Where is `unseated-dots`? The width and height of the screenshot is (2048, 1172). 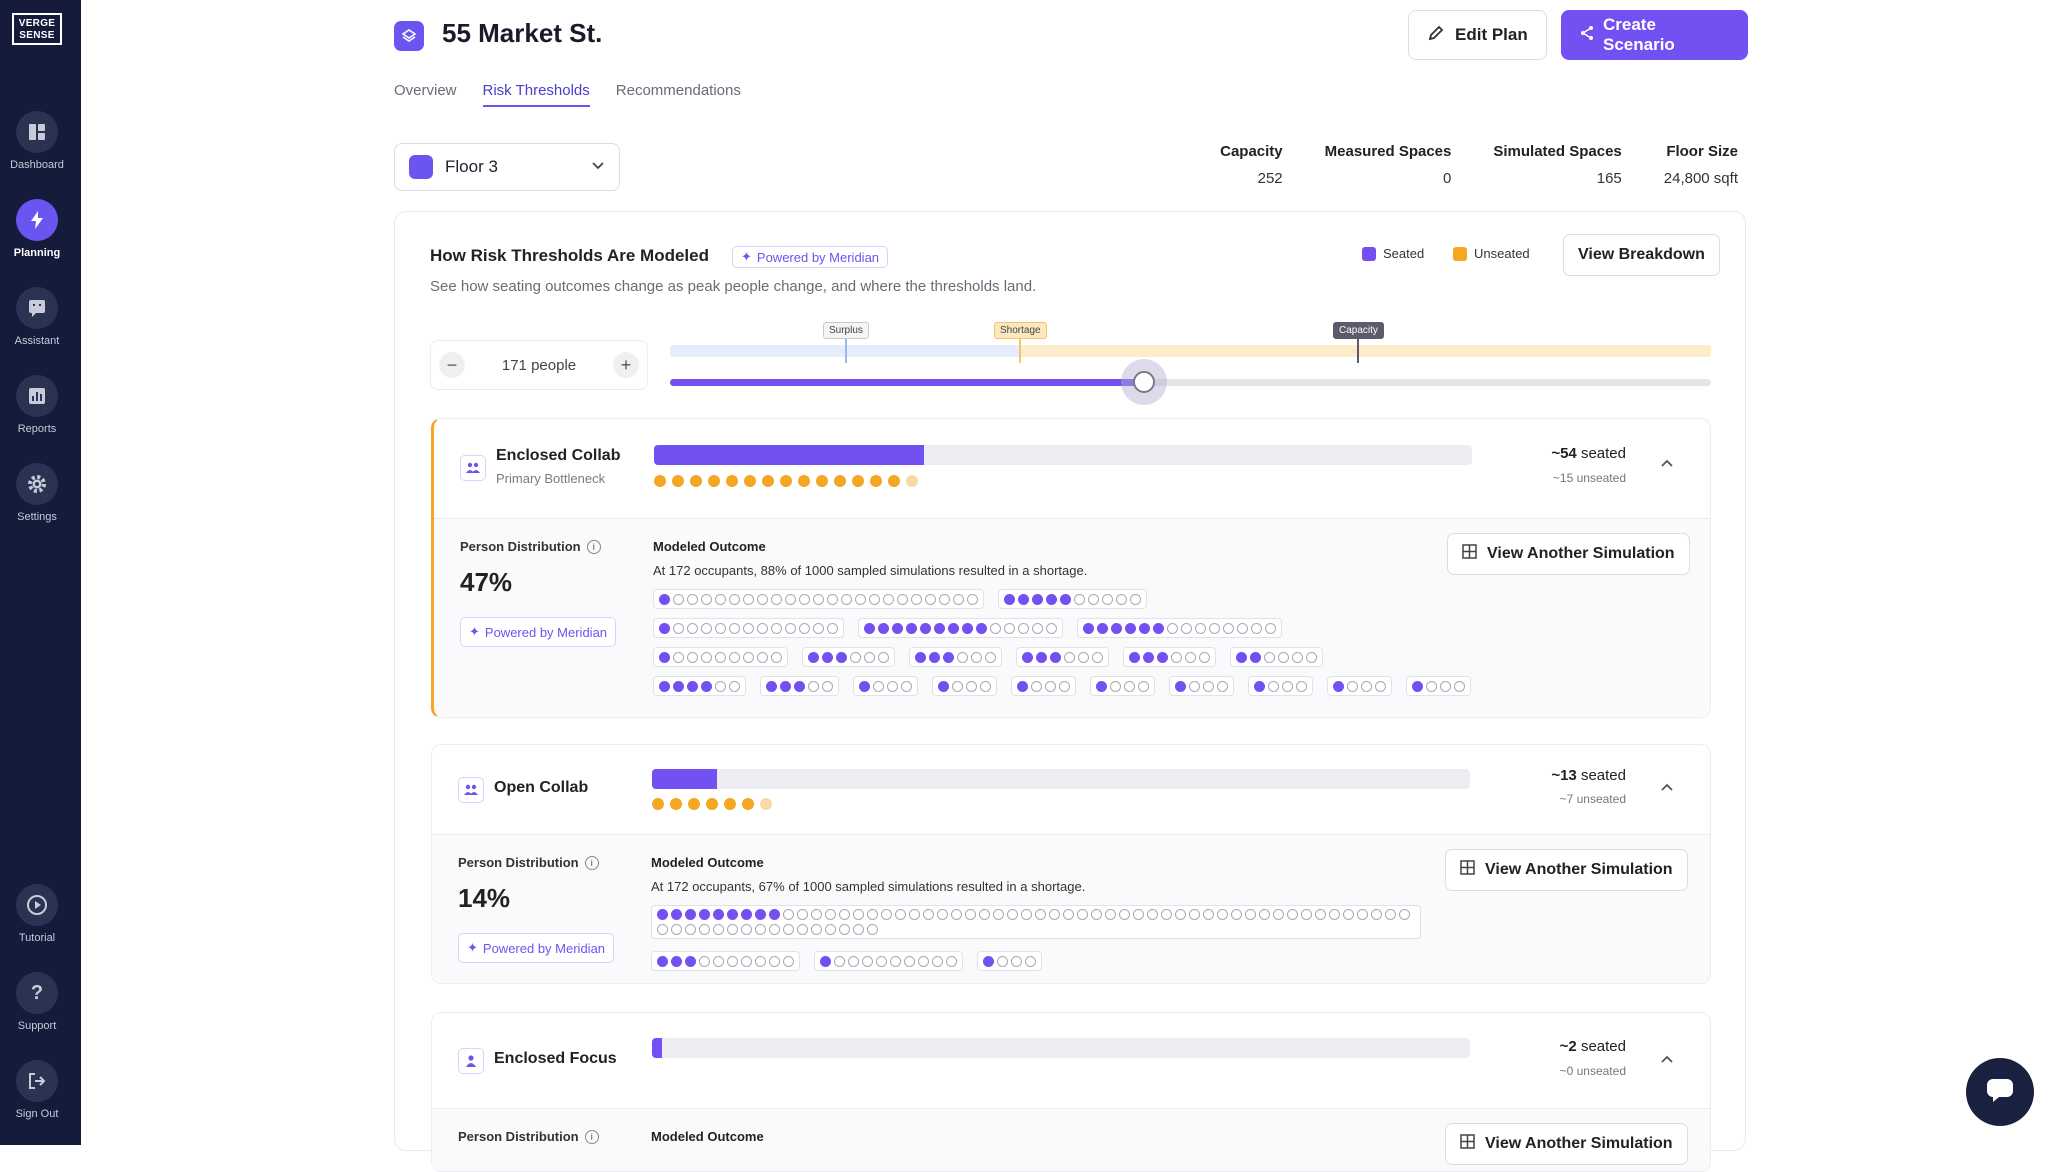
unseated-dots is located at coordinates (712, 804).